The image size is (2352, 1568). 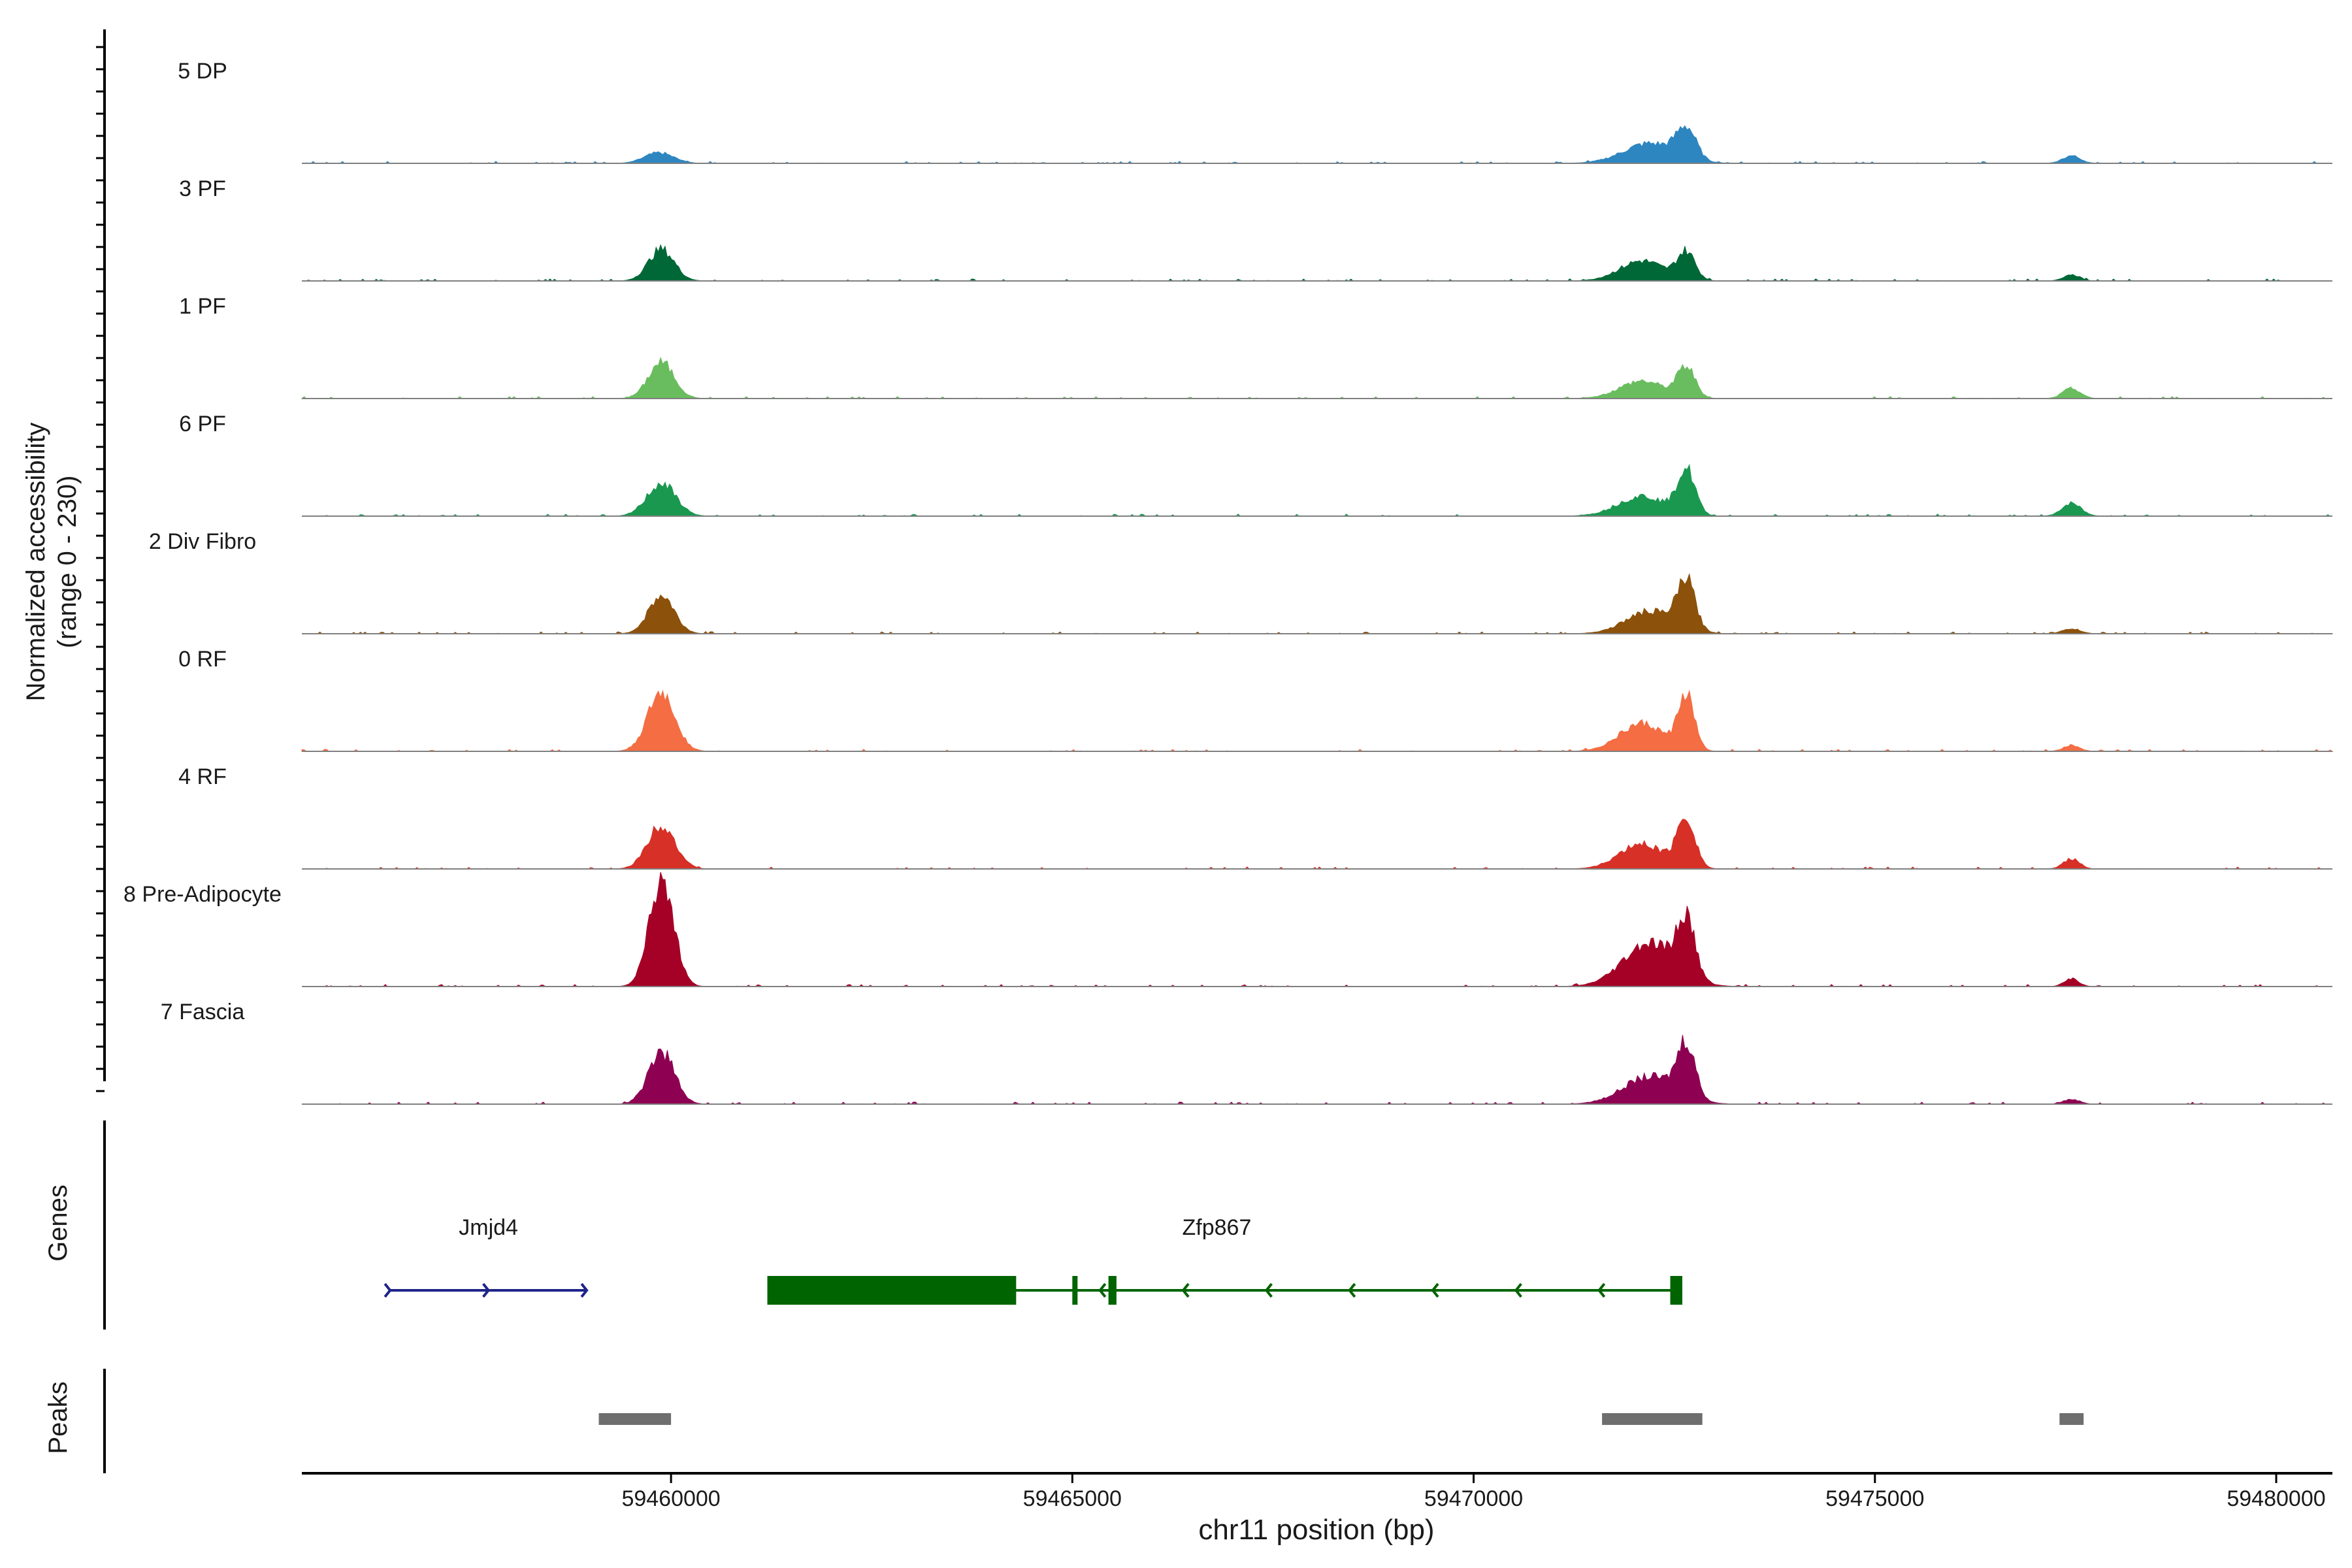 I want to click on x-tick-label: 59475000, so click(x=1874, y=1498).